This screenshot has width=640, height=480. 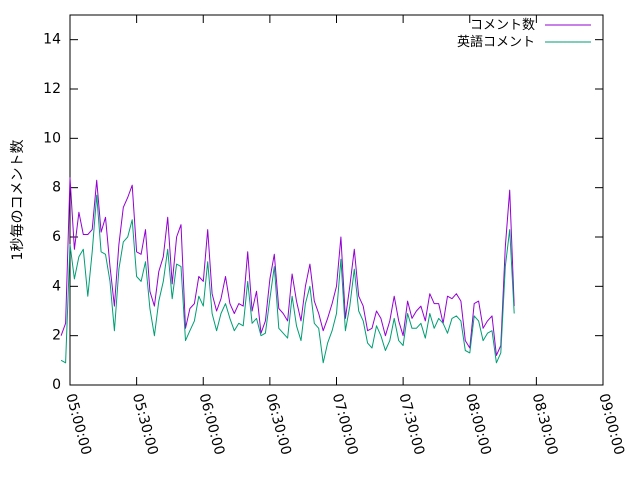 I want to click on x-tick-label: 05:30:00, so click(x=145, y=424).